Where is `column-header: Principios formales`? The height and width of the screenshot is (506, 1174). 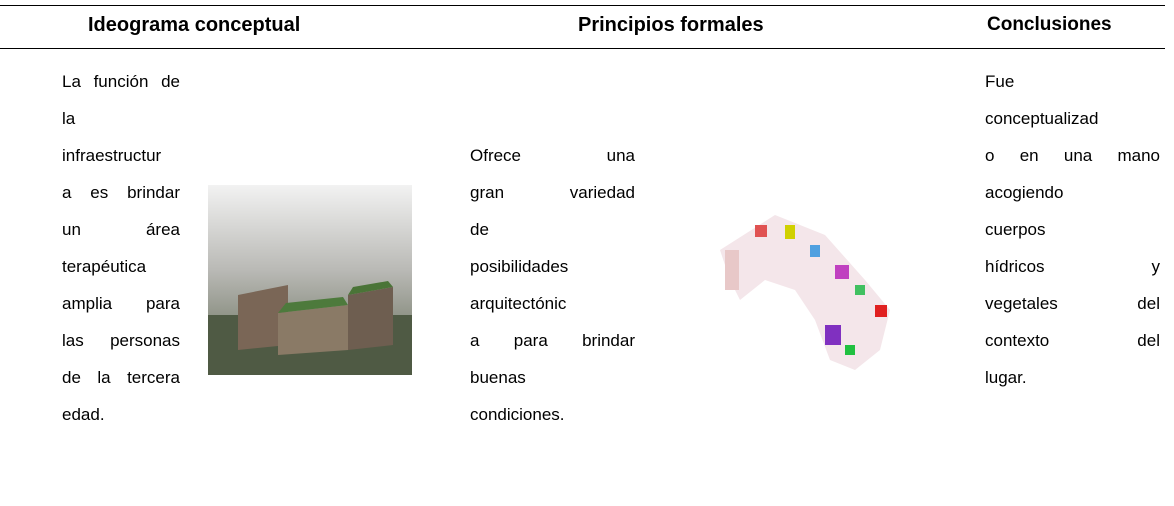 column-header: Principios formales is located at coordinates (671, 25).